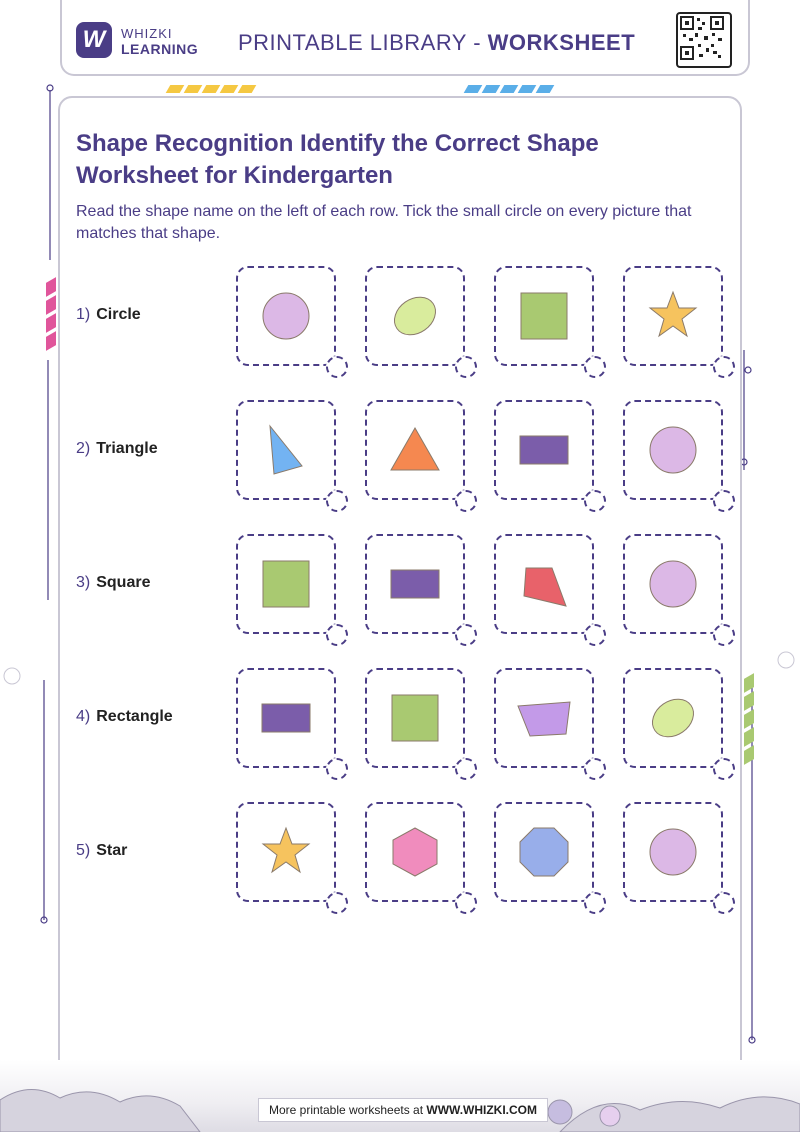  I want to click on octagon-icon, so click(544, 854).